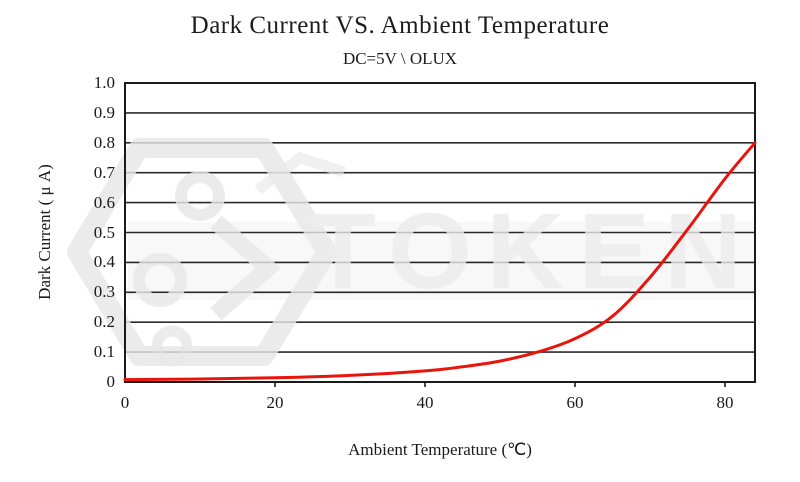 The width and height of the screenshot is (800, 482). Describe the element at coordinates (725, 402) in the screenshot. I see `x-tick-label: 80` at that location.